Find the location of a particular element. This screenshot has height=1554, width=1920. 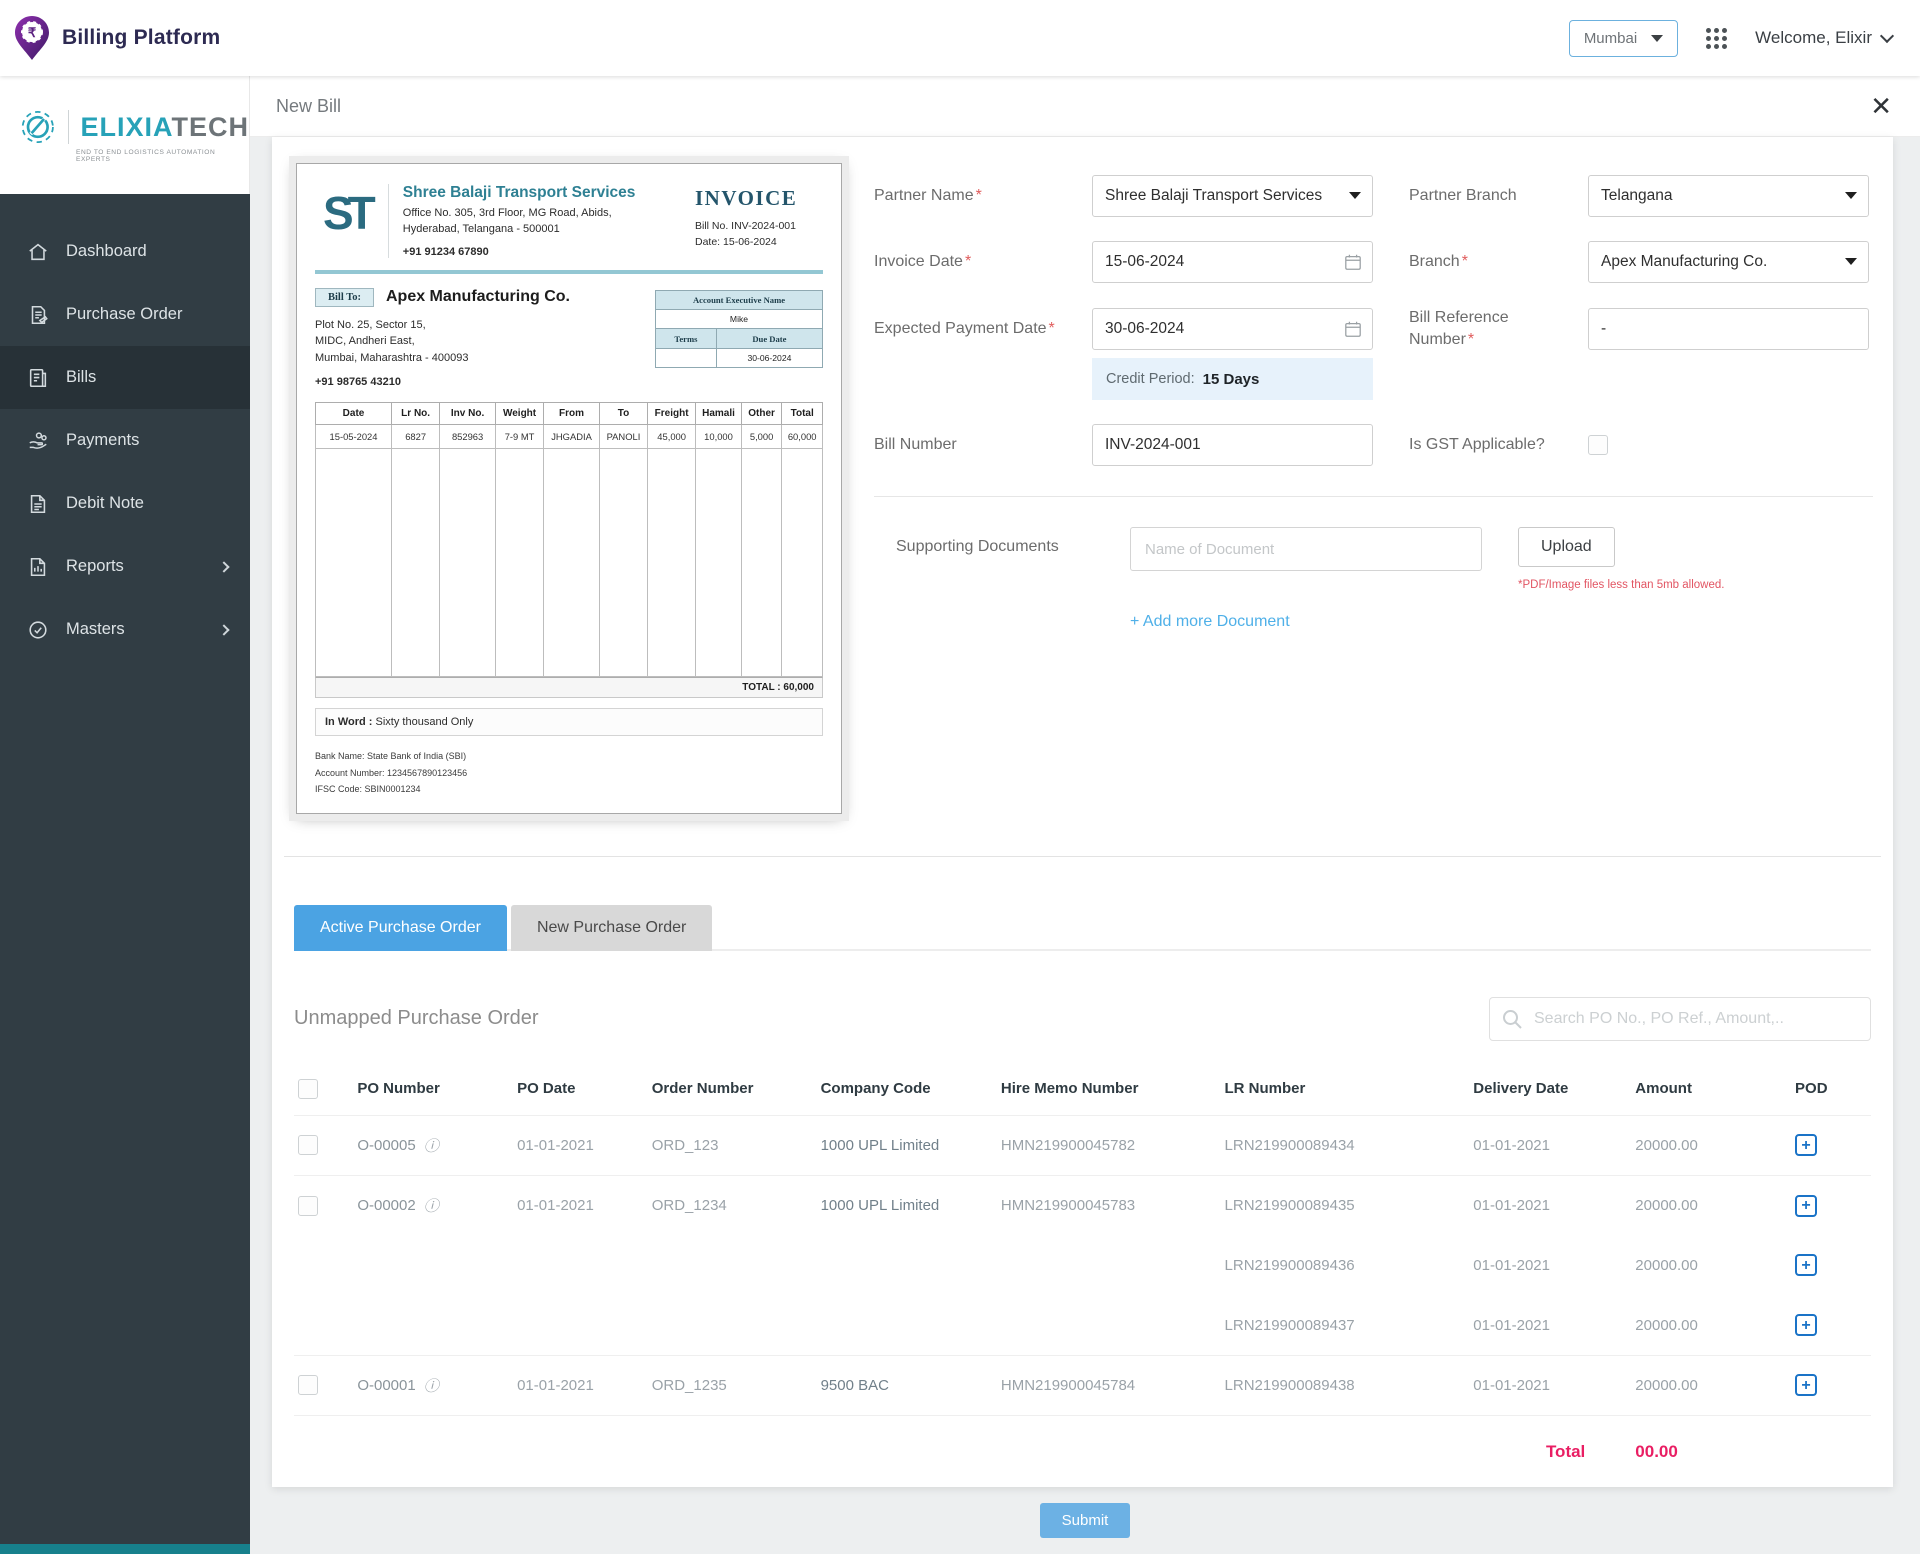

total-value: 00.00 is located at coordinates (1656, 1451).